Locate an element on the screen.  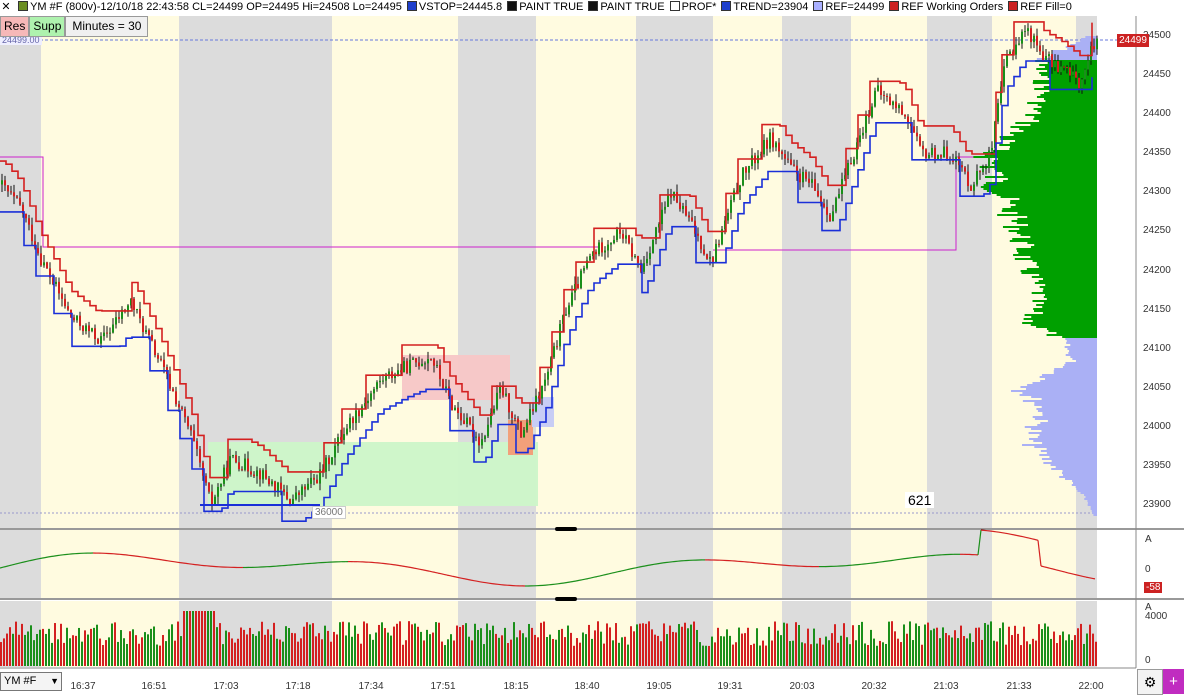
timeframe-button: Minutes = 30 is located at coordinates (107, 26).